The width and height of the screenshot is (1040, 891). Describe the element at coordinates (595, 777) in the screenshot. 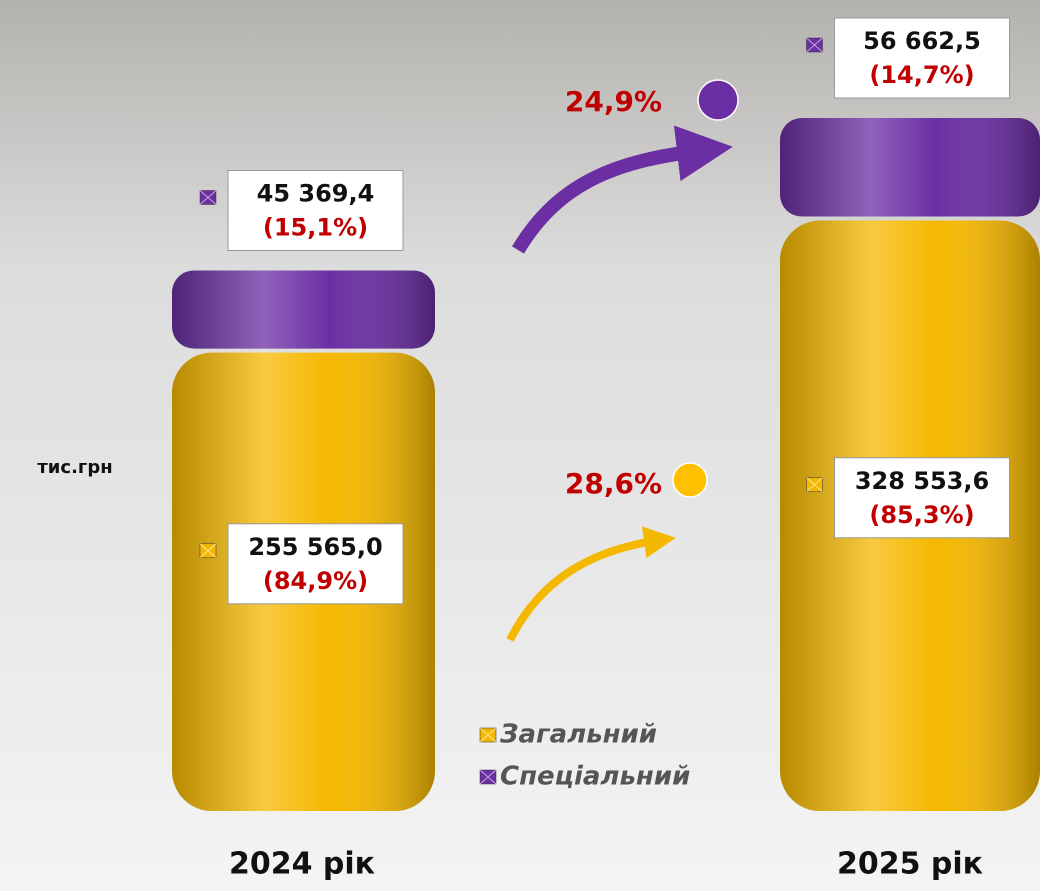

I see `legend-label: Спеціальний` at that location.